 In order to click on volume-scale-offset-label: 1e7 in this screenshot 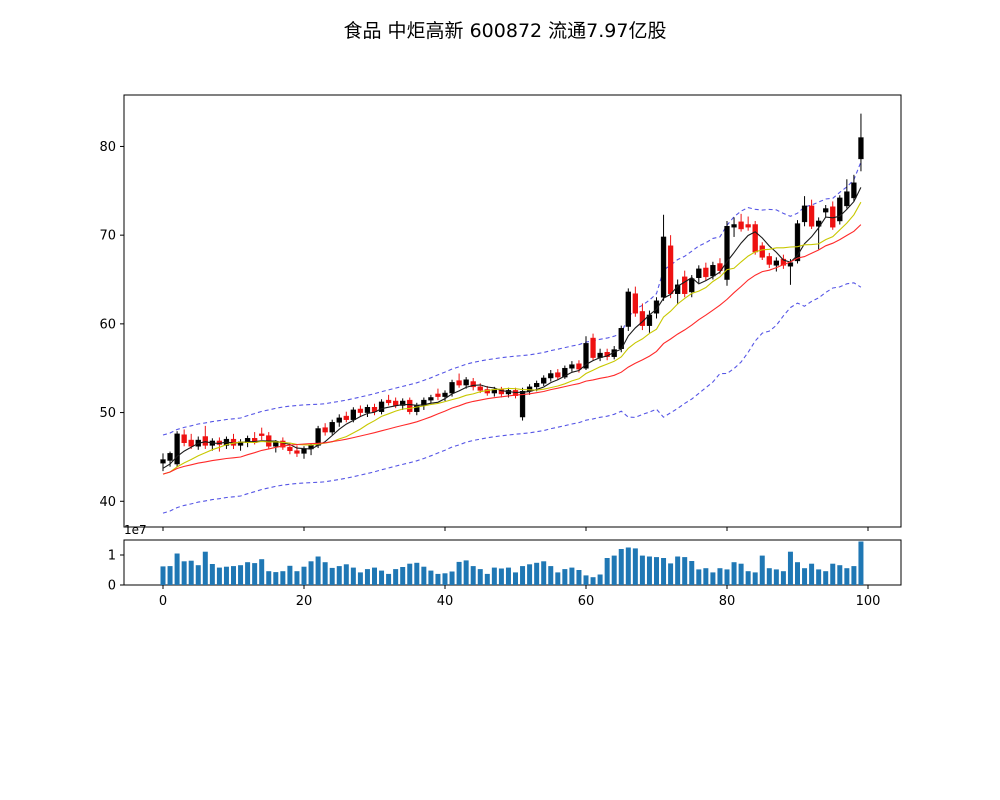, I will do `click(135, 530)`.